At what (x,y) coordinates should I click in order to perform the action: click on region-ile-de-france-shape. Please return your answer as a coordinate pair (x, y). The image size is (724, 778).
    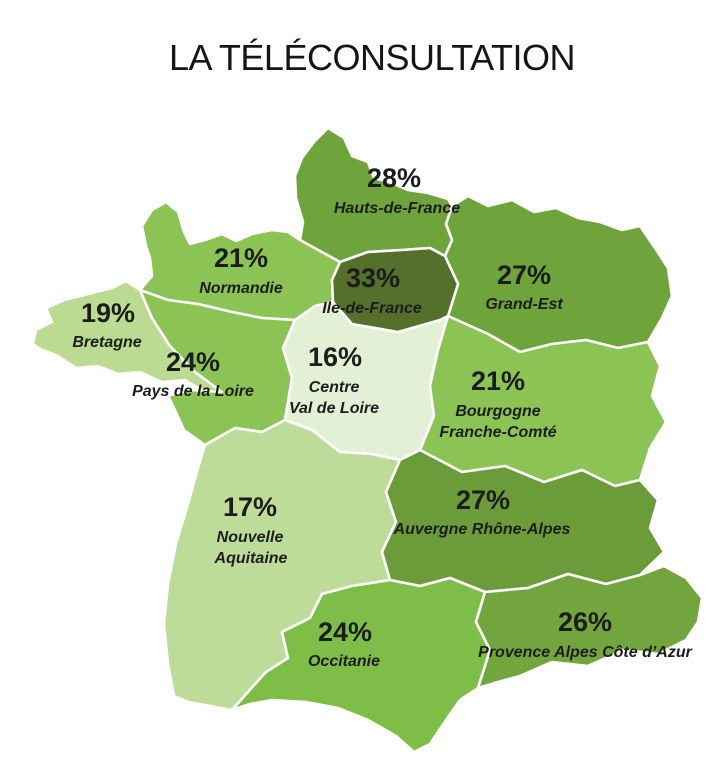
    Looking at the image, I should click on (395, 290).